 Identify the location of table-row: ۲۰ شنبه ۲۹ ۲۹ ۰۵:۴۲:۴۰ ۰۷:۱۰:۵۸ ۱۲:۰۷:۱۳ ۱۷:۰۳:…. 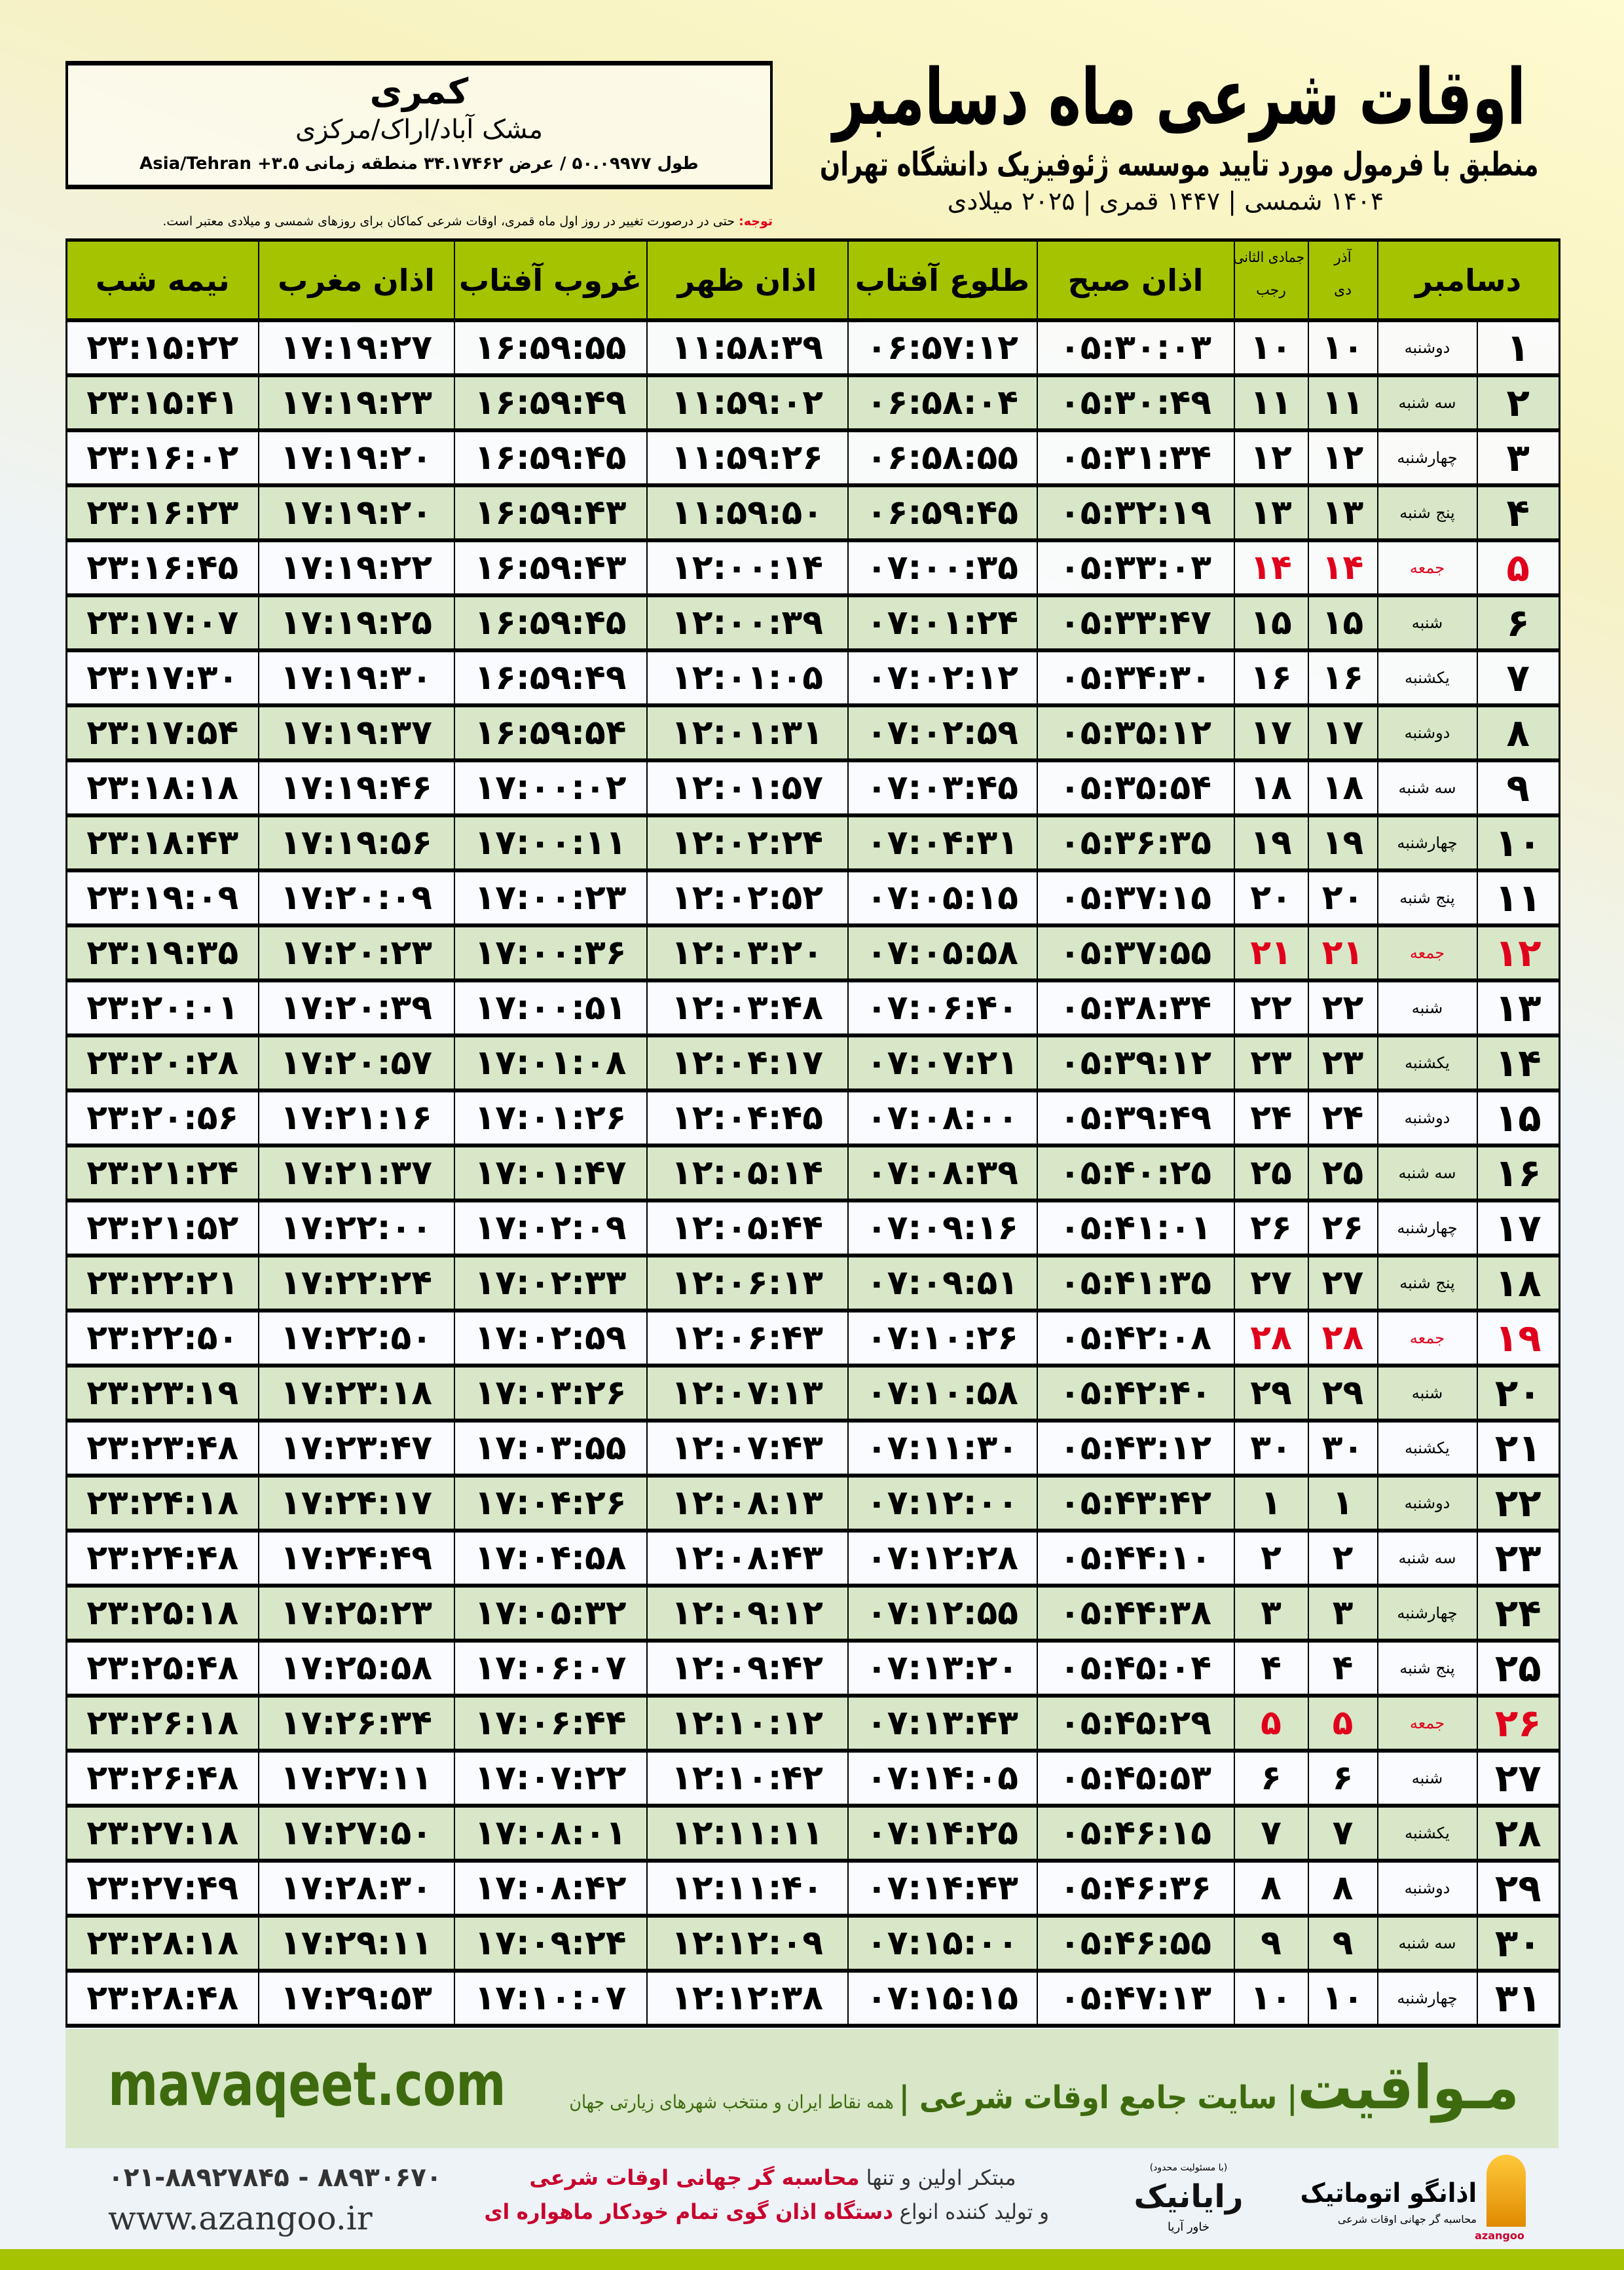
(812, 1392).